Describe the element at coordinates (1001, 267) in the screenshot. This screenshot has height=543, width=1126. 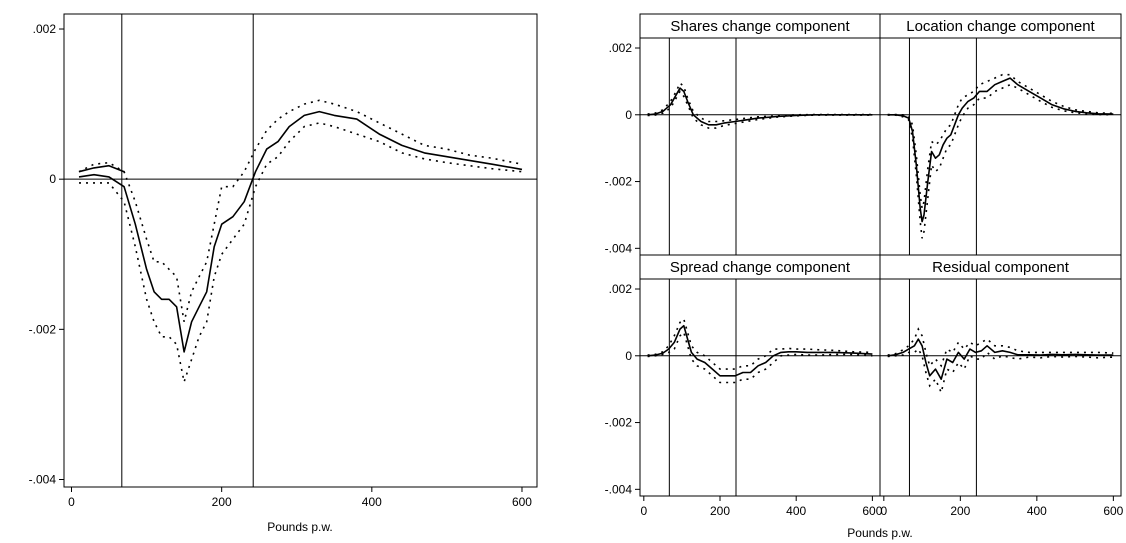
I see `panel-title: Residual component` at that location.